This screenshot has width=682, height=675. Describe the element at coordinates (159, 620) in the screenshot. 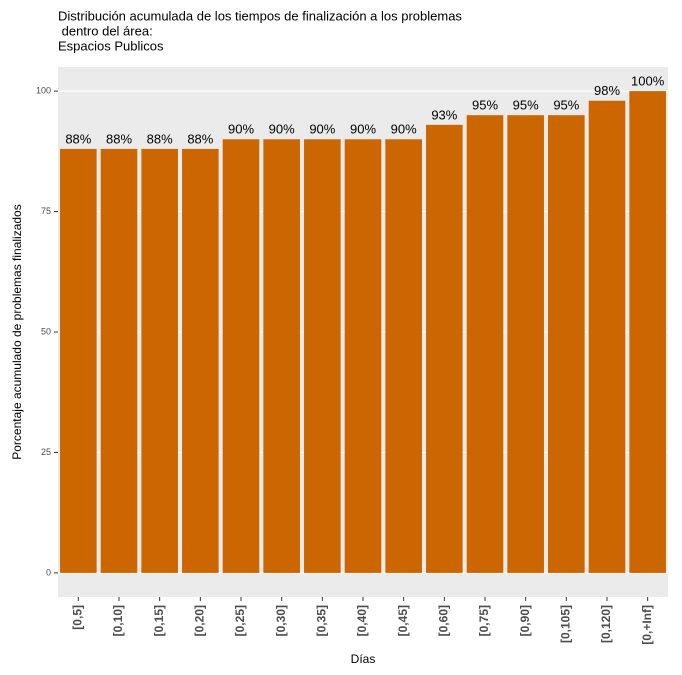

I see `x-tick-label: [0,15]` at that location.